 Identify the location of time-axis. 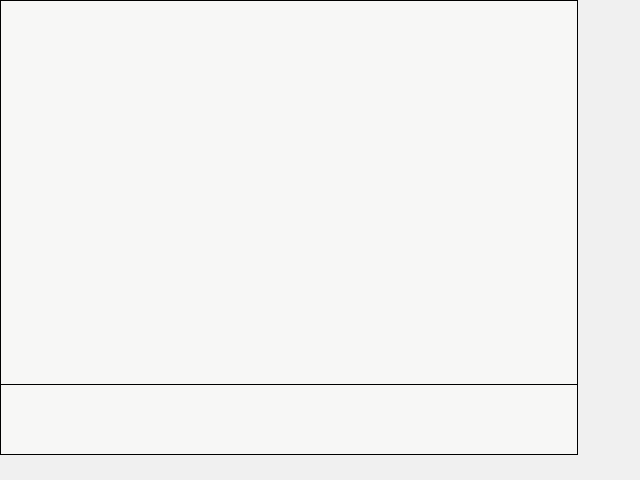
(320, 467).